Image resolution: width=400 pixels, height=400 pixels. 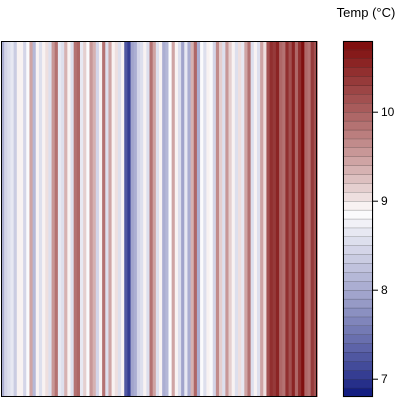 I want to click on colorbar-tick-label: 8, so click(x=384, y=290).